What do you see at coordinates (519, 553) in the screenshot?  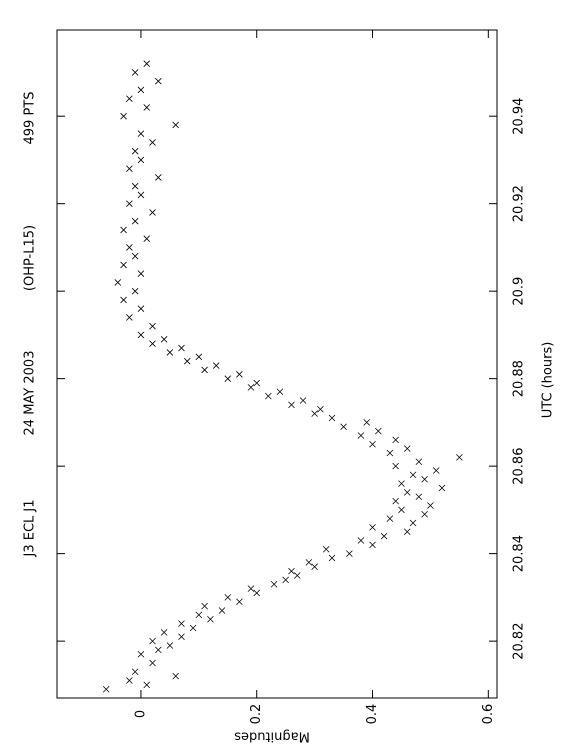 I see `x-tick-label: 20.84` at bounding box center [519, 553].